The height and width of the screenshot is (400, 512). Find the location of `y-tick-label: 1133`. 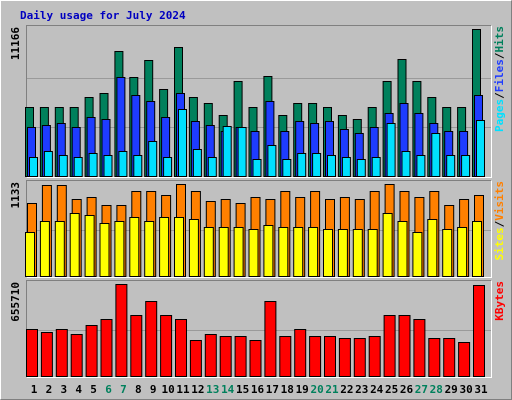

y-tick-label: 1133 is located at coordinates (15, 195).